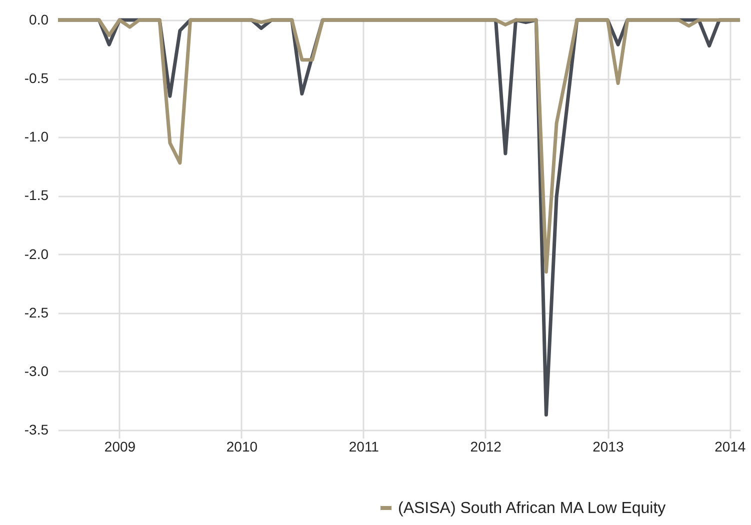 The image size is (751, 525). What do you see at coordinates (36, 136) in the screenshot?
I see `y-tick-label: -1.0` at bounding box center [36, 136].